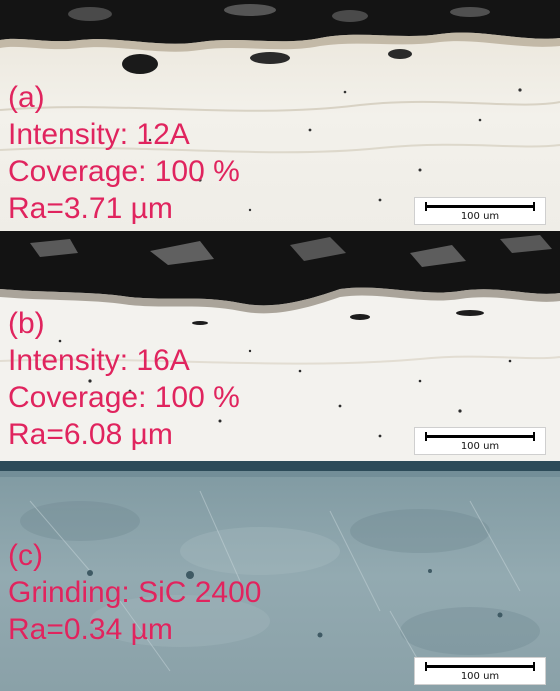 The width and height of the screenshot is (560, 691). Describe the element at coordinates (26, 323) in the screenshot. I see `panel-b-label: (b)` at that location.